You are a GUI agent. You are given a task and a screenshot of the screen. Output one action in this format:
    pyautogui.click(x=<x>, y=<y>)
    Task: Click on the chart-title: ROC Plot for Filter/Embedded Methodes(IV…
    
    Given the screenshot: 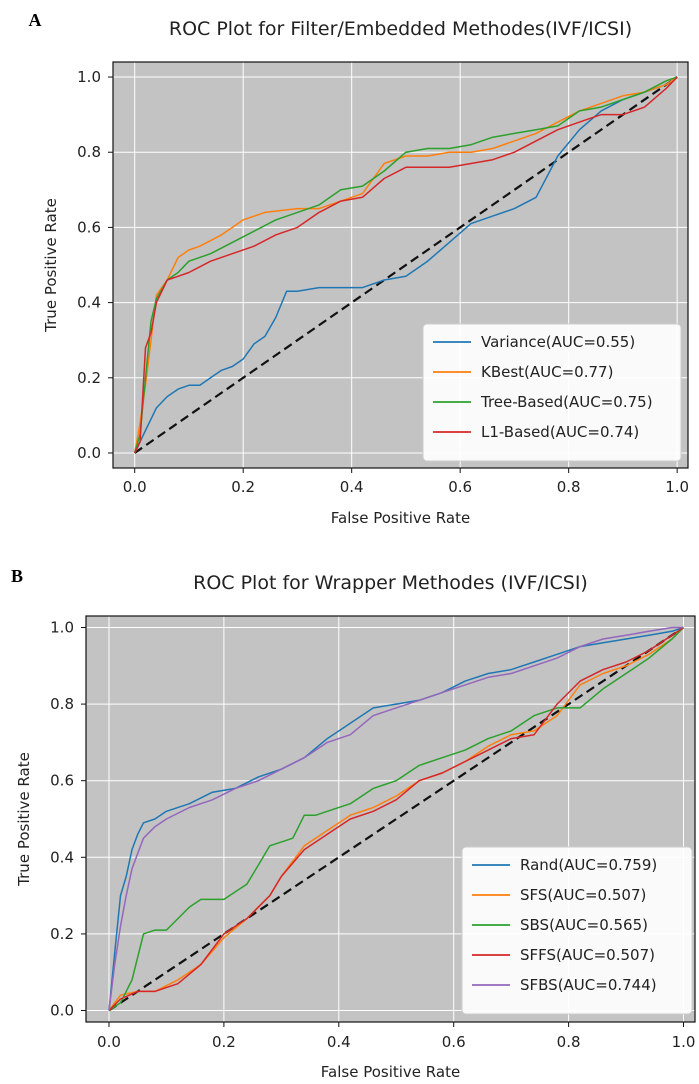 What is the action you would take?
    pyautogui.click(x=400, y=29)
    